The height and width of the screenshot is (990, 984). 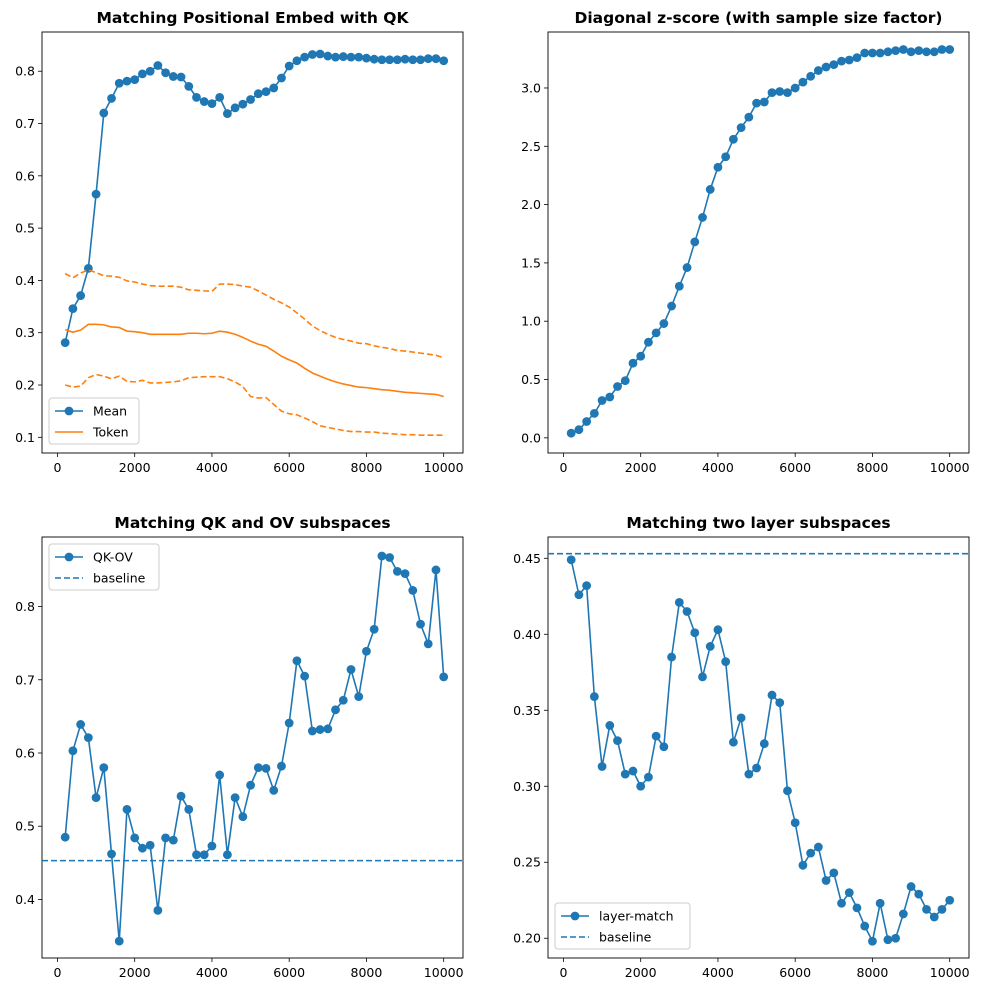 What do you see at coordinates (531, 437) in the screenshot?
I see `y-tick-label: 0.0` at bounding box center [531, 437].